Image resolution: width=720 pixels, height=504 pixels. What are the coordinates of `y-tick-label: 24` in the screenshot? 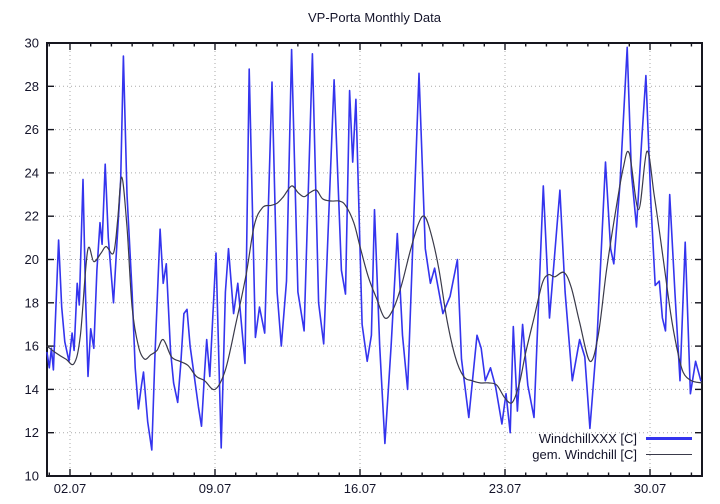 It's located at (32, 172).